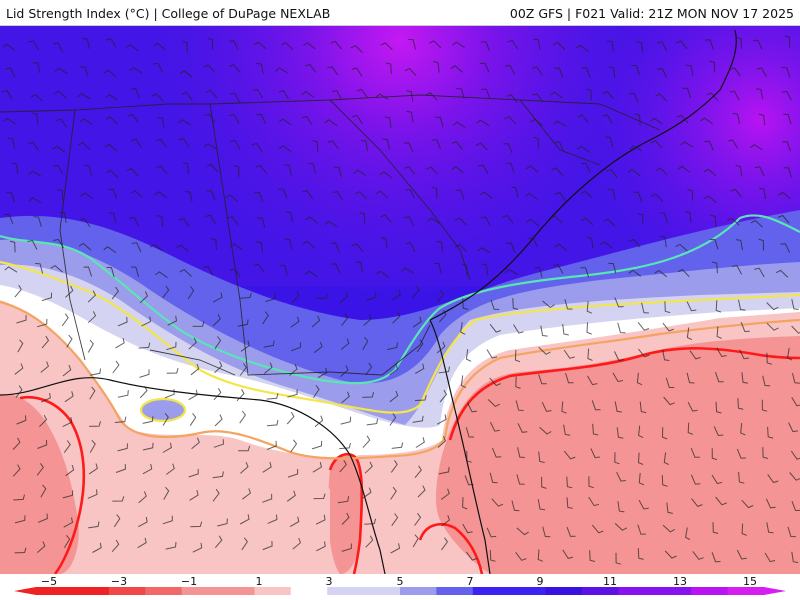 The image size is (800, 600). What do you see at coordinates (680, 581) in the screenshot?
I see `tick-label: 13` at bounding box center [680, 581].